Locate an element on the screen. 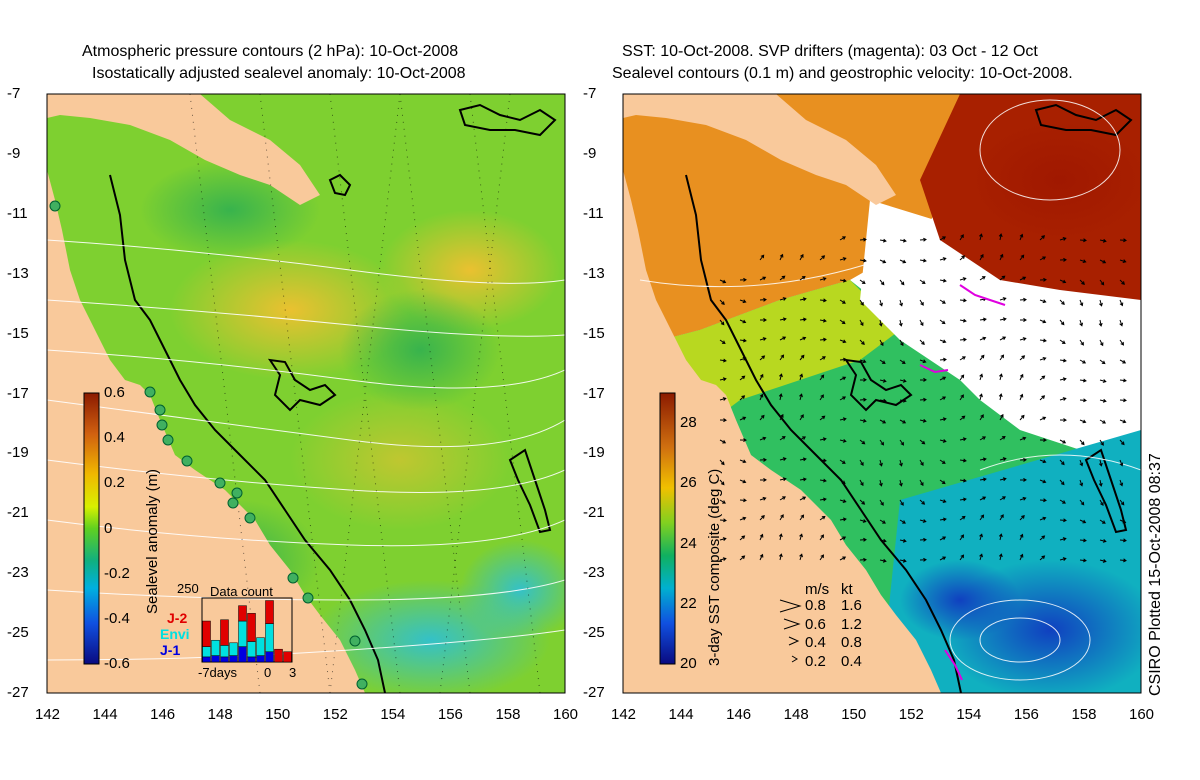 The height and width of the screenshot is (780, 1200). left-lon-tick: 156 is located at coordinates (450, 714).